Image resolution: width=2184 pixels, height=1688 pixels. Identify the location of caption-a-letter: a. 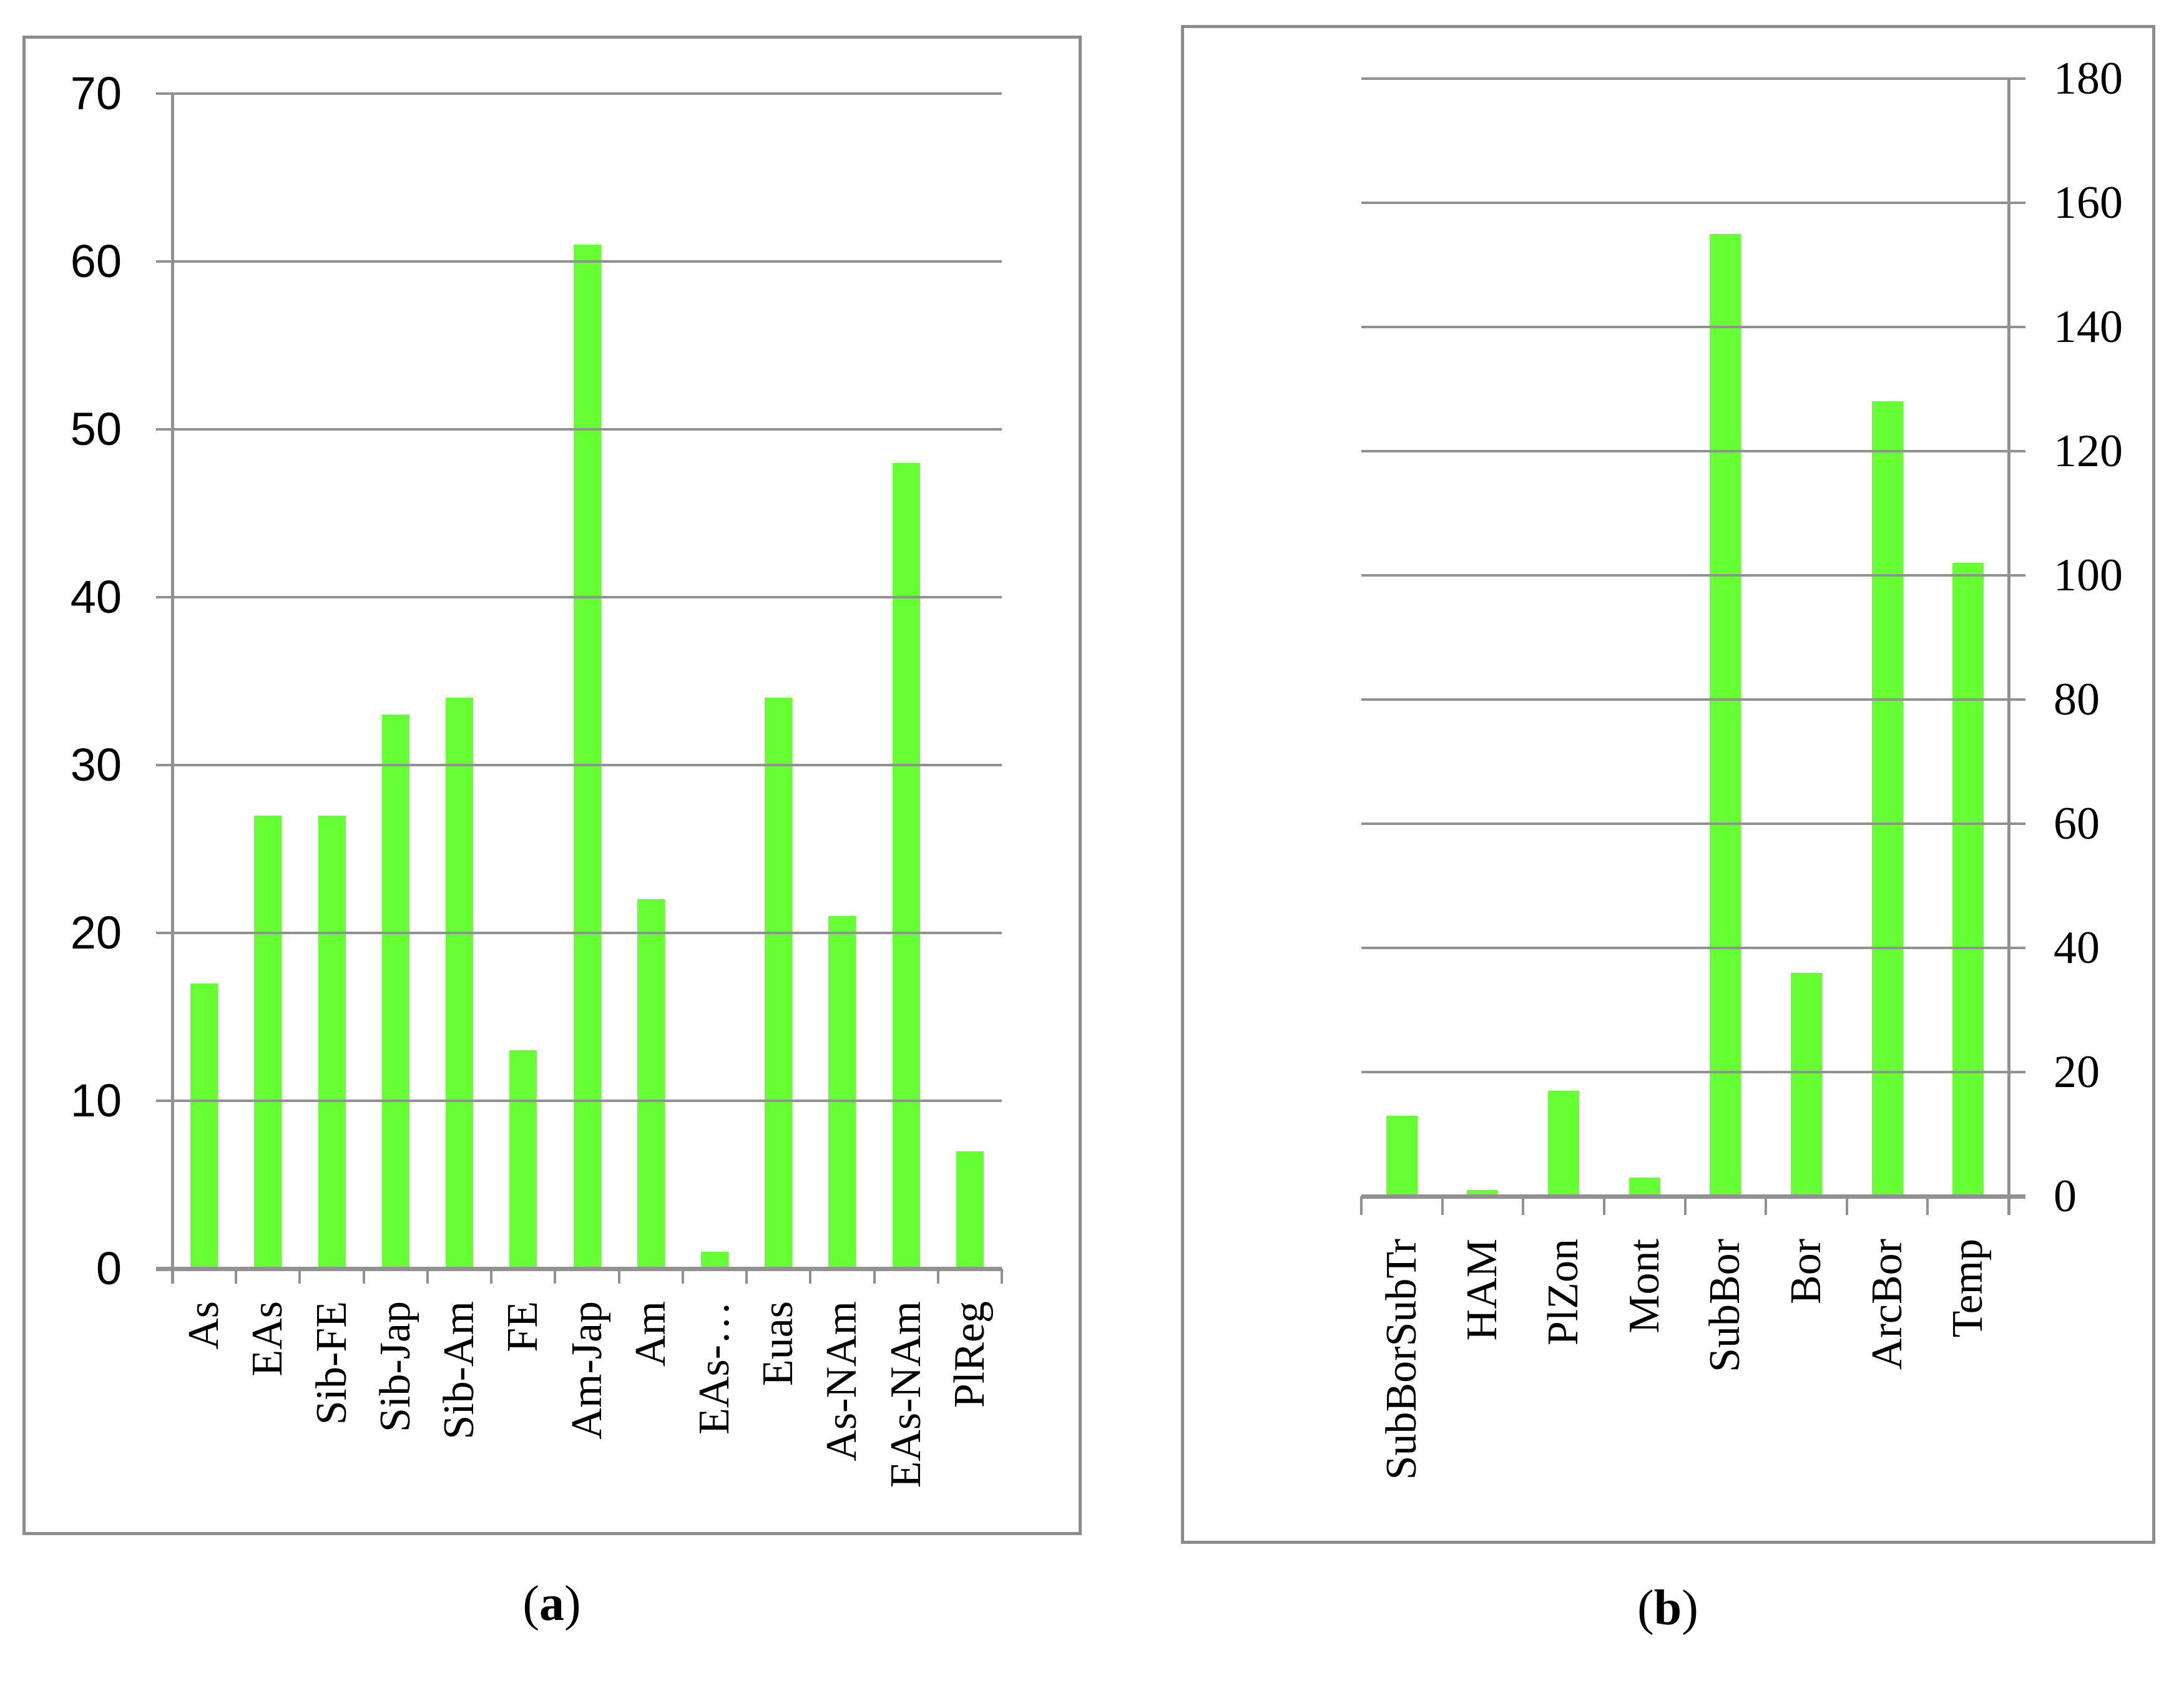
(551, 1603).